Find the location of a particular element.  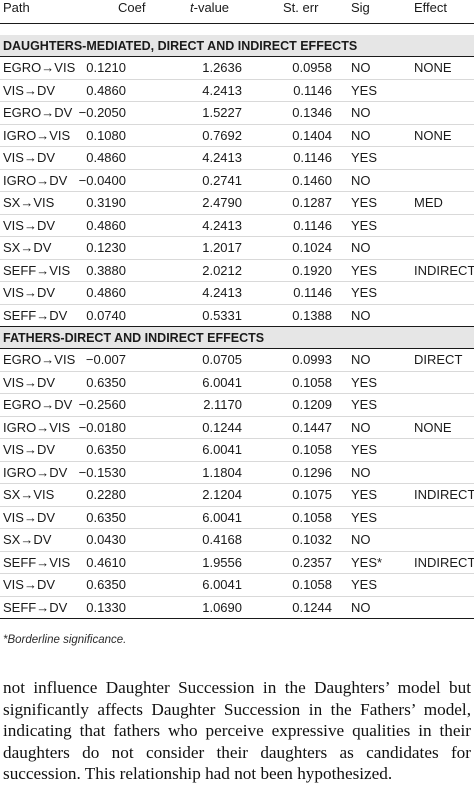

cell-coef: 0.3880 is located at coordinates (106, 270).